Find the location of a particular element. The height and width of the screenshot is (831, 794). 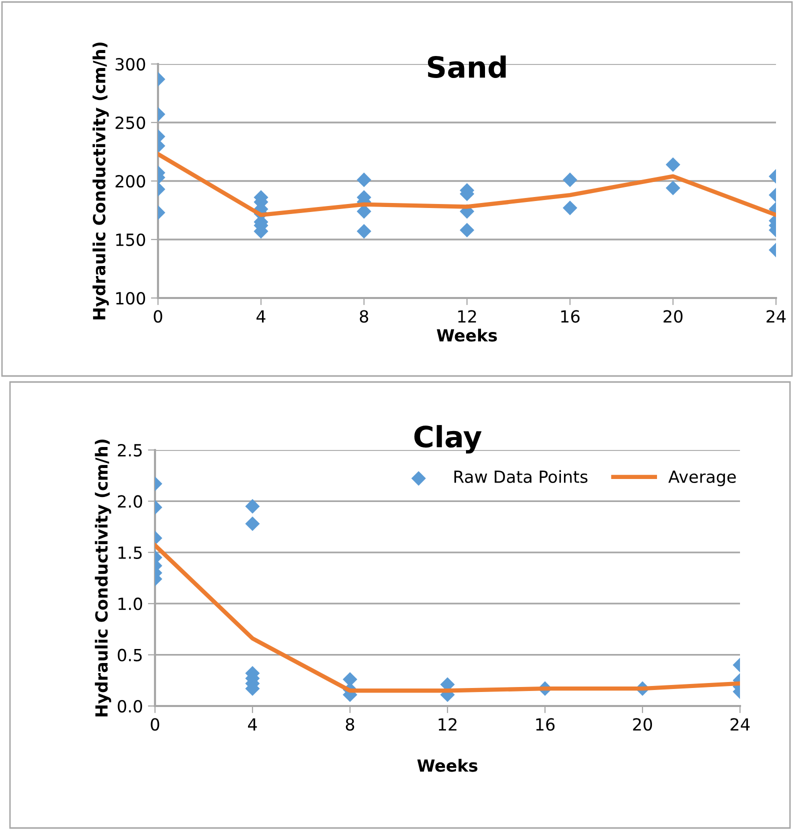

y-tick-label: 1.5 is located at coordinates (130, 552).